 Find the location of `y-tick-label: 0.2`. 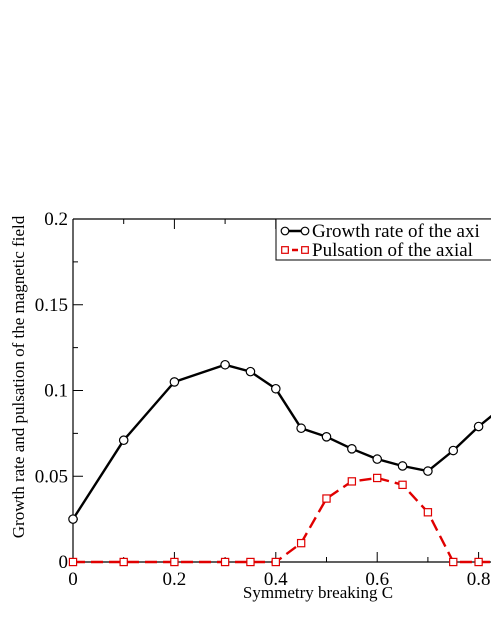

y-tick-label: 0.2 is located at coordinates (56, 219).